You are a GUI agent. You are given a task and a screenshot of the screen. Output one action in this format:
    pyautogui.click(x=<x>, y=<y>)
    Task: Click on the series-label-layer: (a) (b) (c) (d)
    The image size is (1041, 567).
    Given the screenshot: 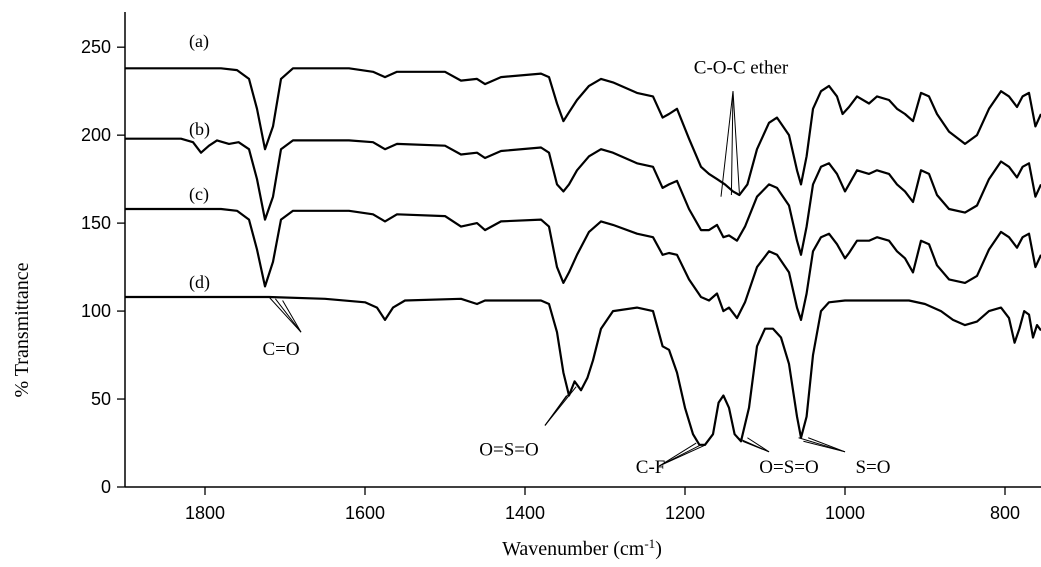 What is the action you would take?
    pyautogui.click(x=199, y=162)
    